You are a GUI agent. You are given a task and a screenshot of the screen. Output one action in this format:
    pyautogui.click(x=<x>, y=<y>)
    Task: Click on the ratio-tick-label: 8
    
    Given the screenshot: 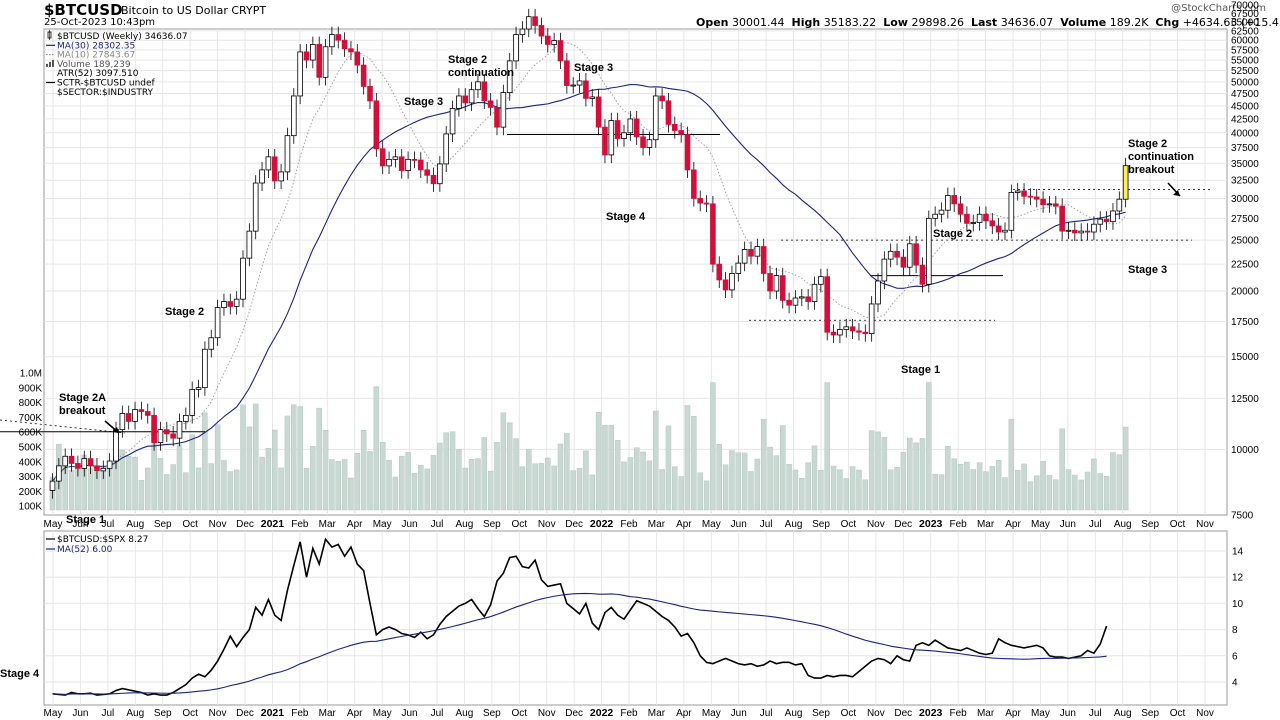 What is the action you would take?
    pyautogui.click(x=1235, y=630)
    